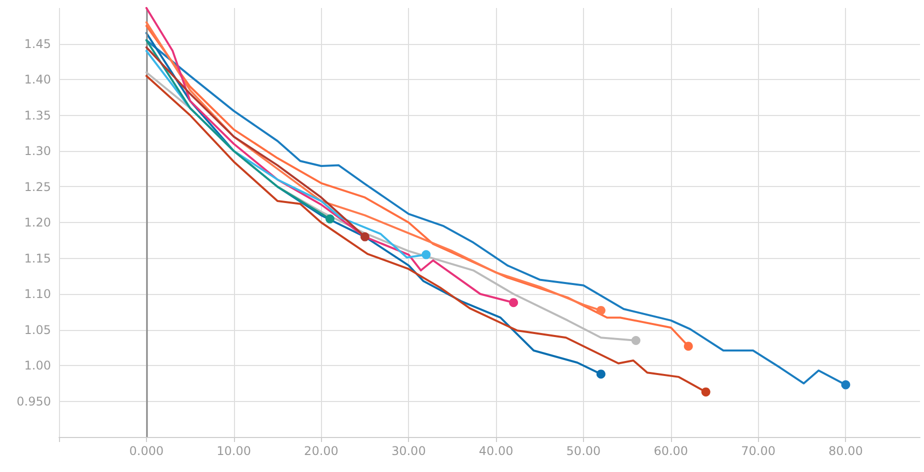 This screenshot has height=472, width=924. What do you see at coordinates (37, 294) in the screenshot?
I see `y-tick-label: 1.10` at bounding box center [37, 294].